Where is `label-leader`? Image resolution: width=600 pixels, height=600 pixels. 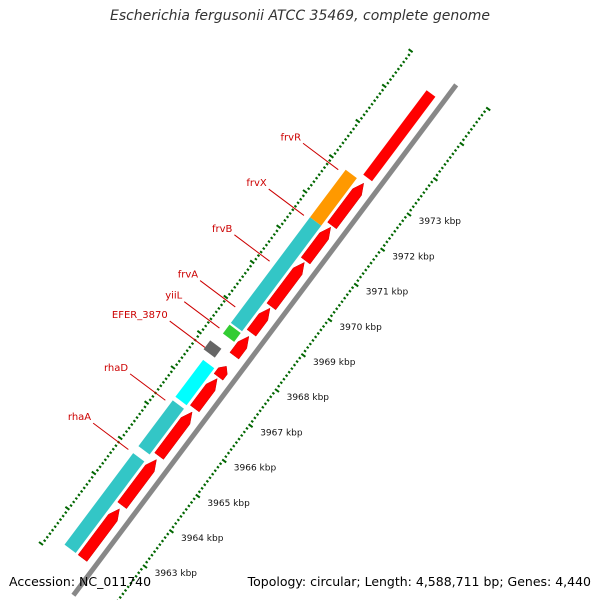 label-leader is located at coordinates (320, 156).